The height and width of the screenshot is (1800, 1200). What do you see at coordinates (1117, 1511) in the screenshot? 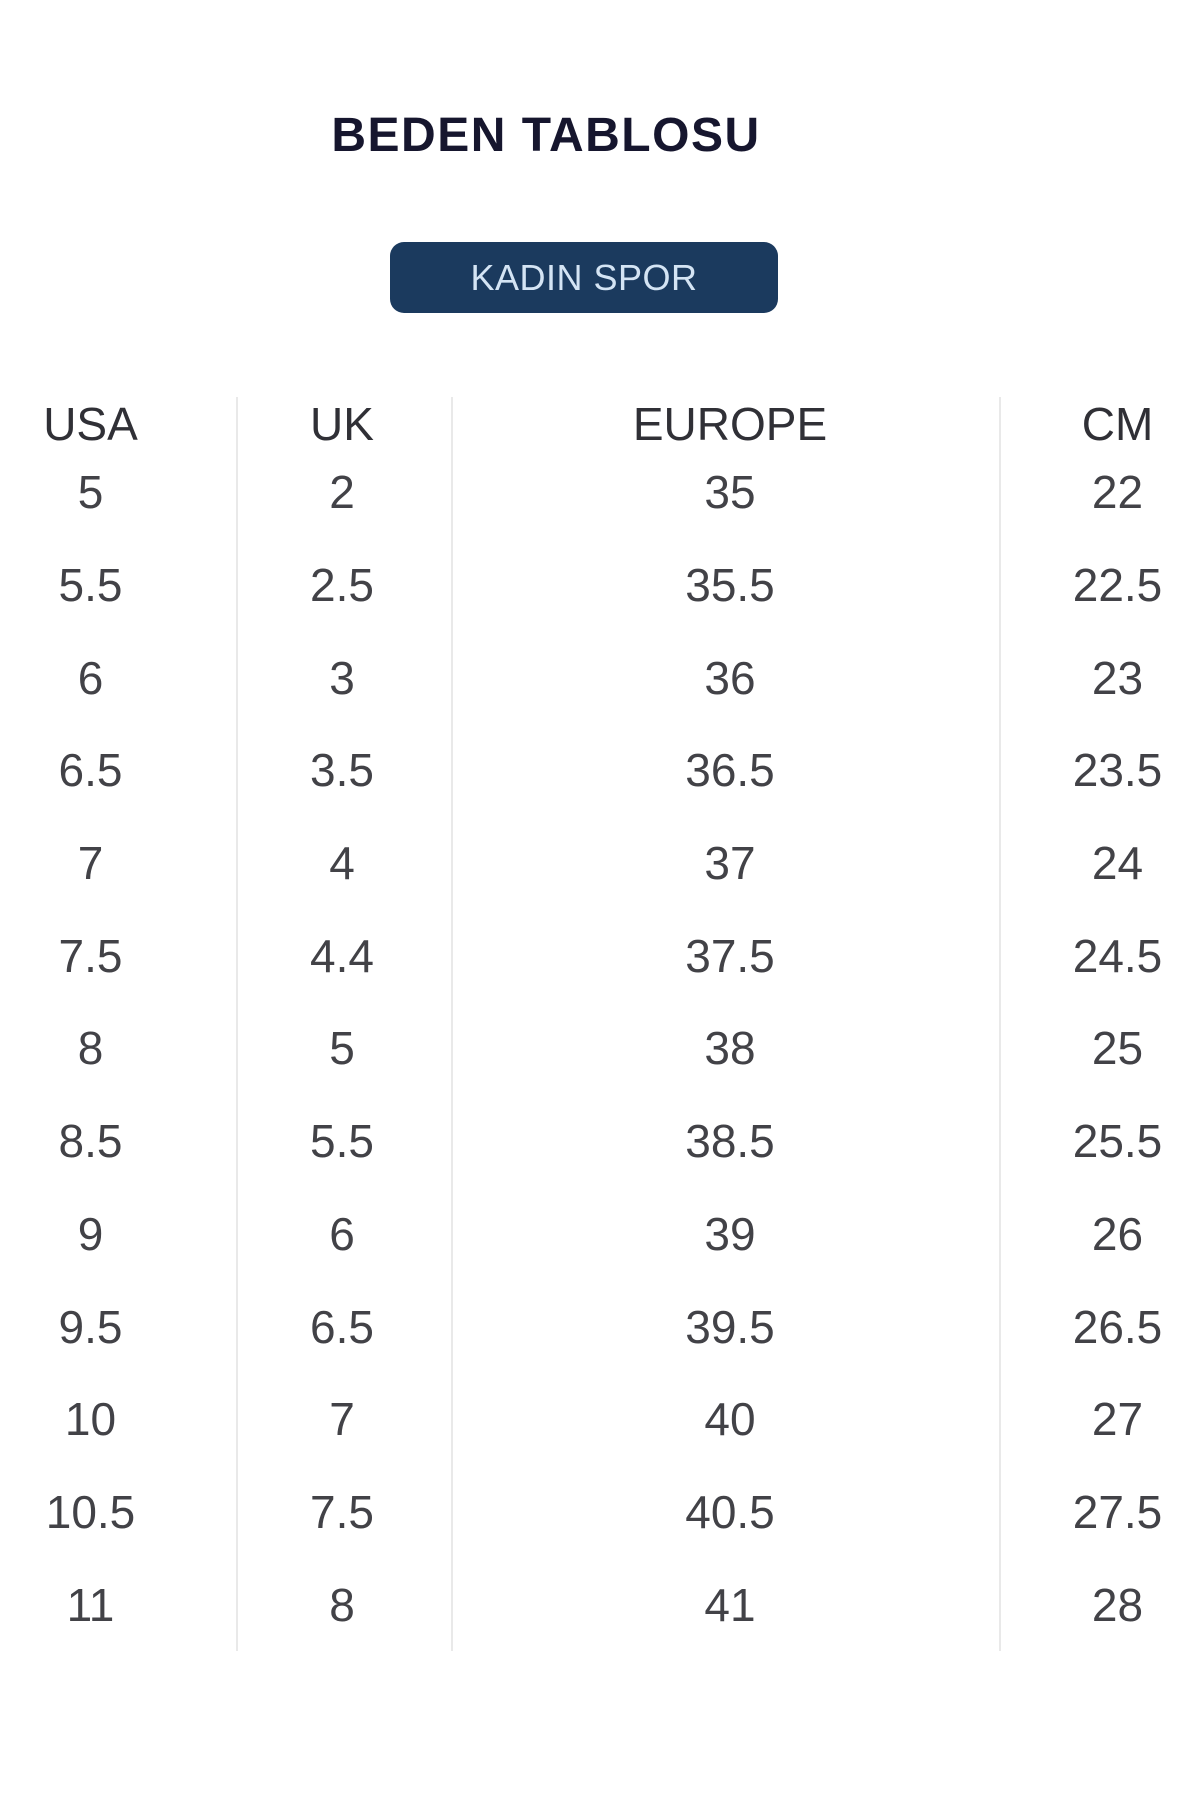
I see `table-cell: 27.5` at bounding box center [1117, 1511].